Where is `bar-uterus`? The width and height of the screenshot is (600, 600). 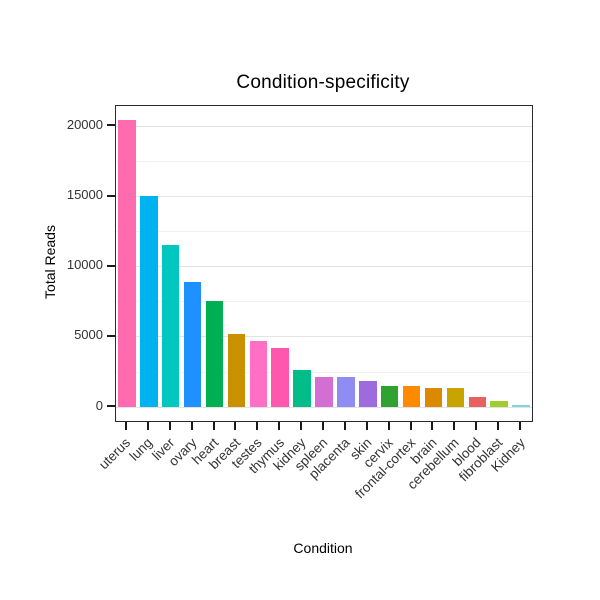 bar-uterus is located at coordinates (127, 263).